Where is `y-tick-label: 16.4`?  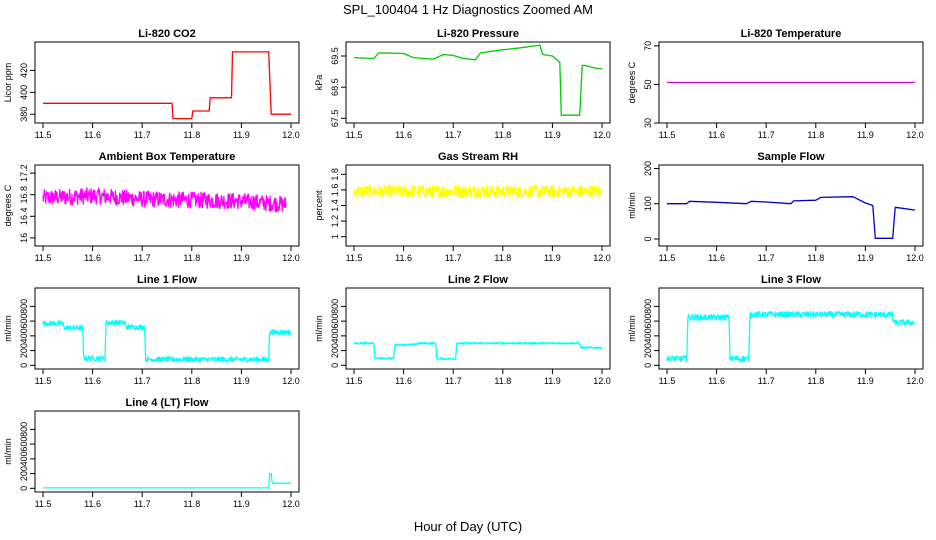 y-tick-label: 16.4 is located at coordinates (24, 217).